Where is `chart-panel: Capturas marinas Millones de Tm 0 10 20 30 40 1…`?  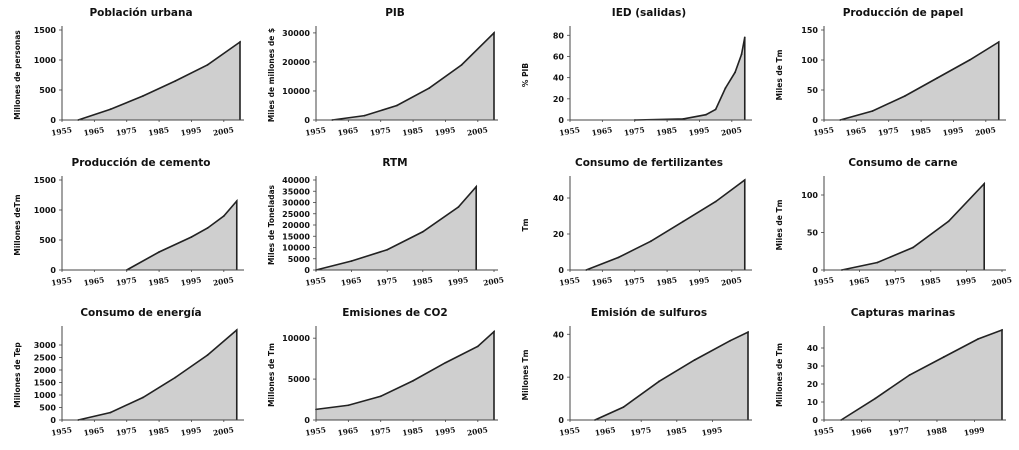 chart-panel: Capturas marinas Millones de Tm 0 10 20 30 40 1… is located at coordinates (894, 376).